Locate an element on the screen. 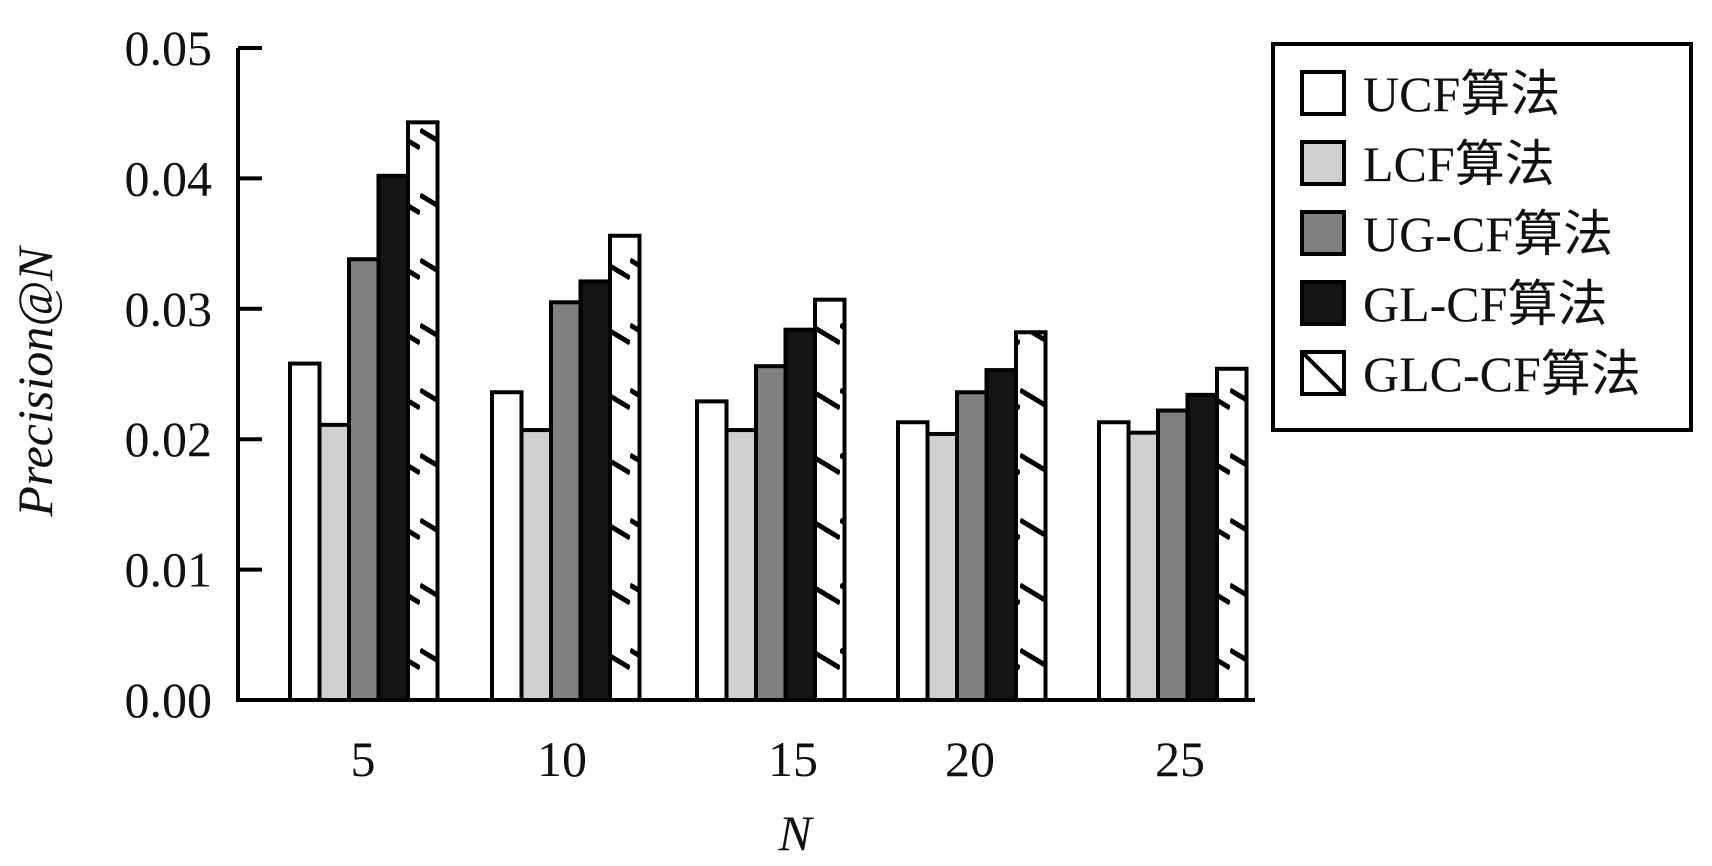 Image resolution: width=1712 pixels, height=866 pixels. legend-label: UG-CF算法 is located at coordinates (1488, 234).